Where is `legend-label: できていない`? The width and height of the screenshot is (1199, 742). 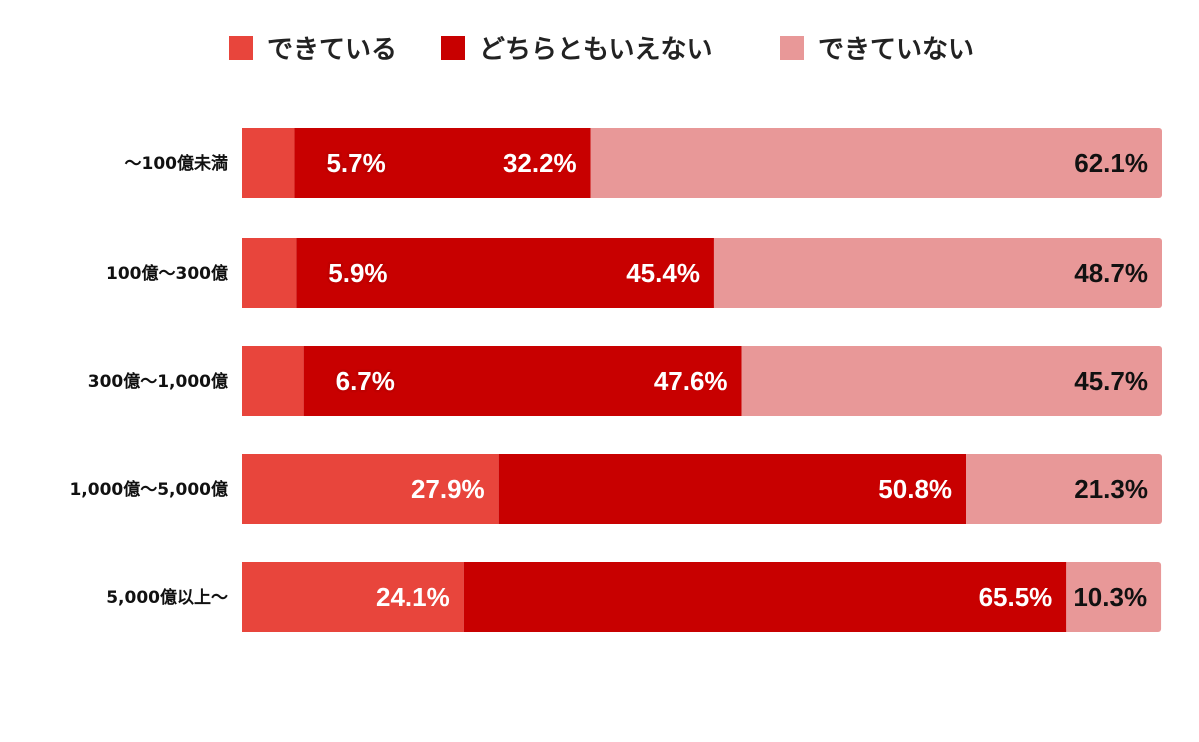
legend-label: できていない is located at coordinates (896, 50).